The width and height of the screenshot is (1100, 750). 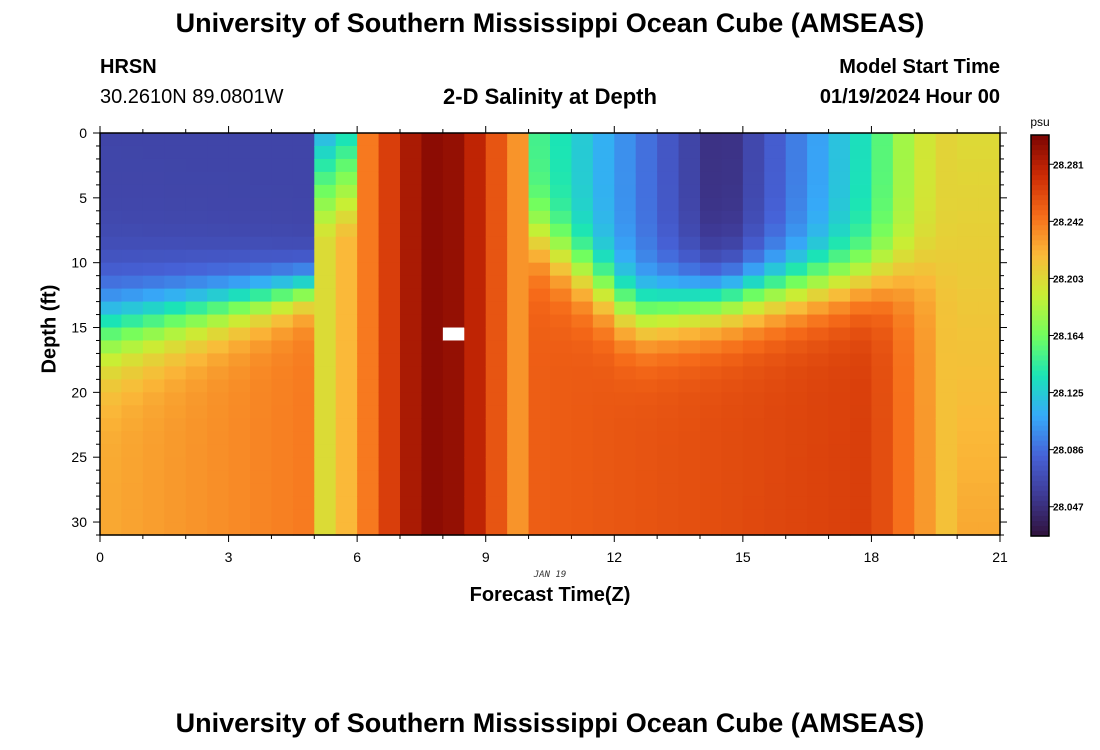 I want to click on x-tick-label: 21, so click(x=1000, y=557).